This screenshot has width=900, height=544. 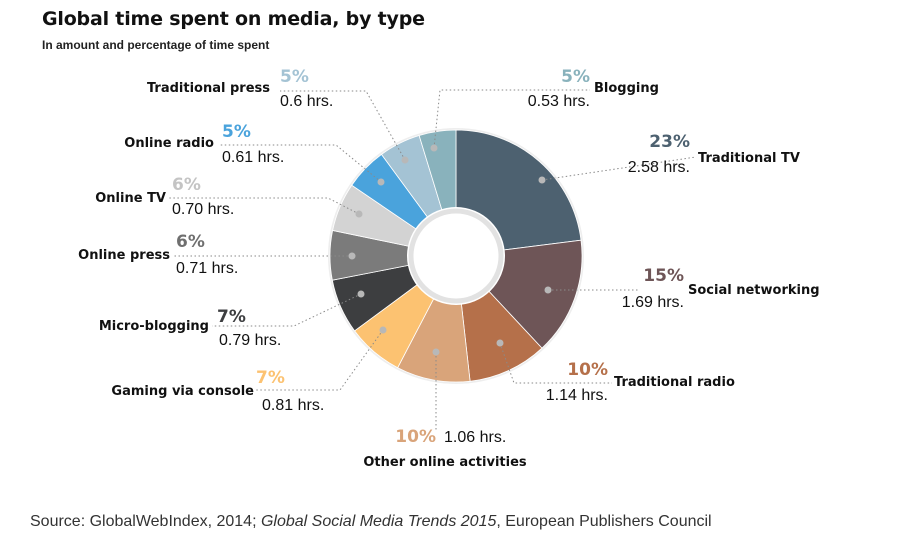 I want to click on category-label-traditional-press: Traditional press, so click(x=208, y=88).